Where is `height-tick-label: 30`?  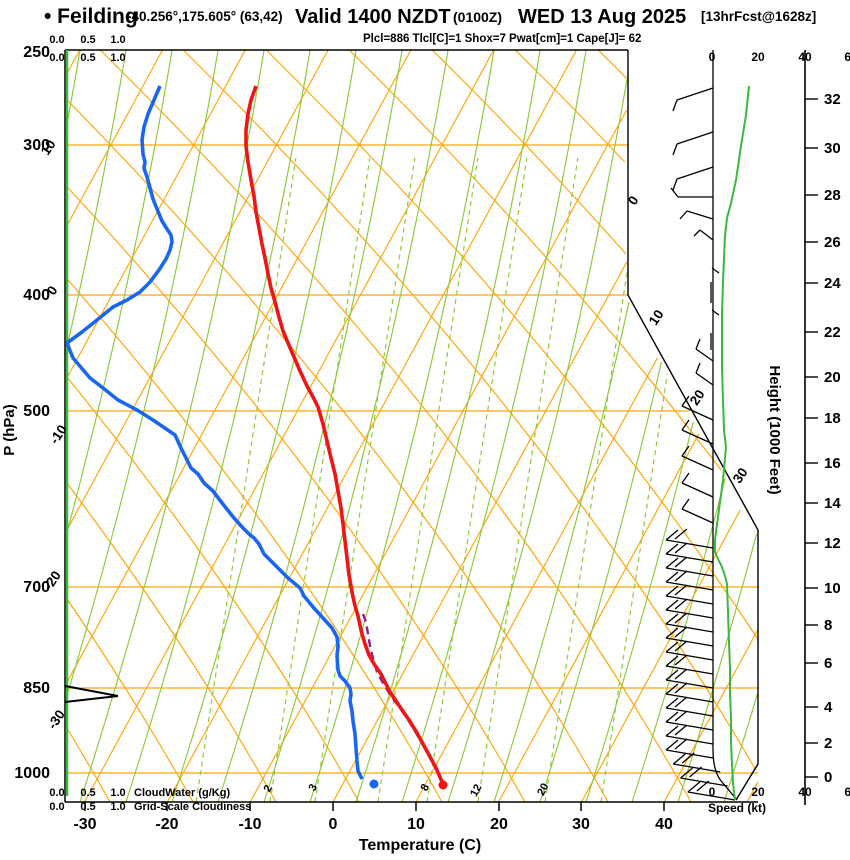
height-tick-label: 30 is located at coordinates (832, 148).